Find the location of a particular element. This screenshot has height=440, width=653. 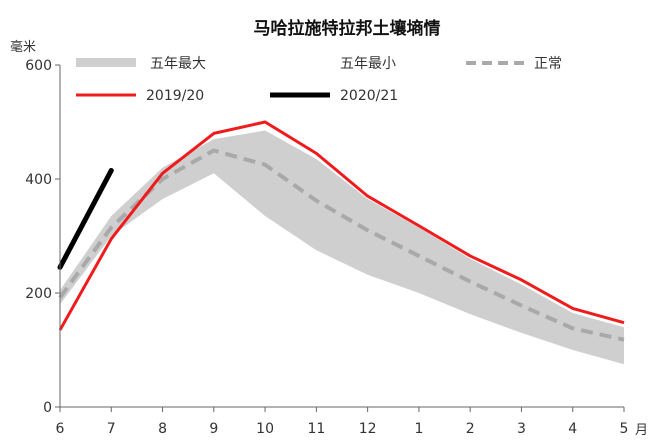

legend-label-five-year-max: 五年最大 is located at coordinates (178, 64).